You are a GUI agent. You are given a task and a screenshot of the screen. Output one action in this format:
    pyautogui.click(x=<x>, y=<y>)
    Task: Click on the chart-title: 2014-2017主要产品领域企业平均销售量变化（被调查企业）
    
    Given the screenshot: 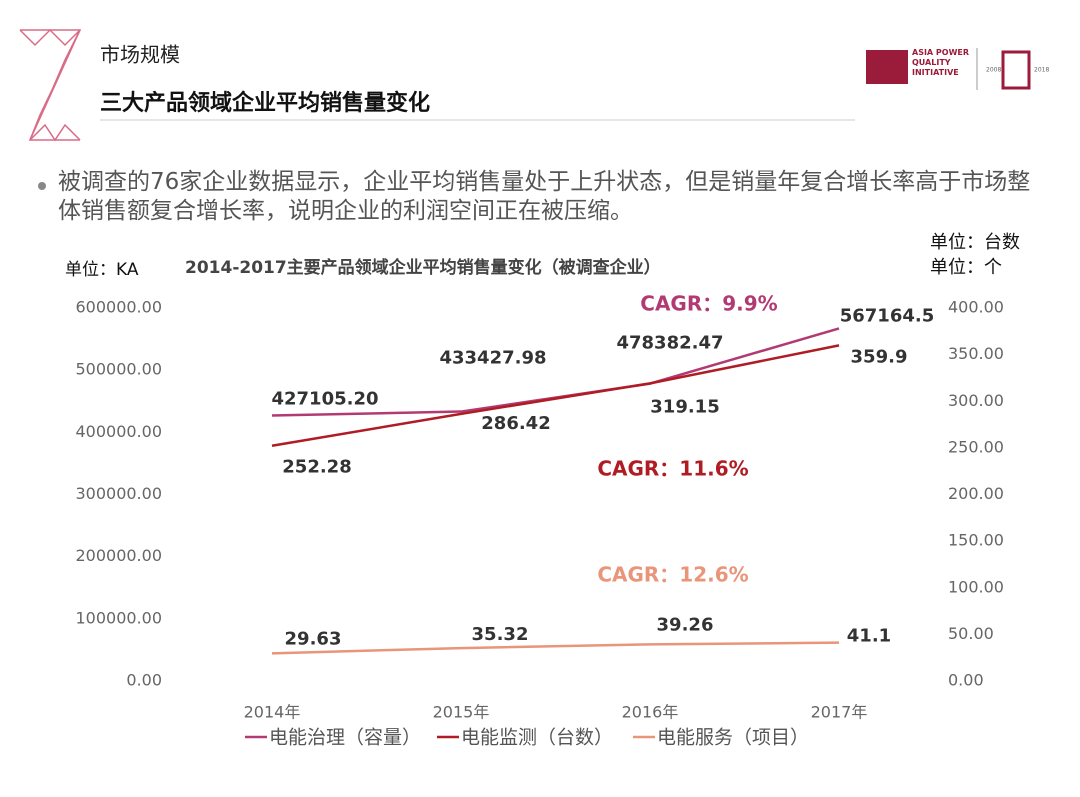 What is the action you would take?
    pyautogui.click(x=423, y=267)
    